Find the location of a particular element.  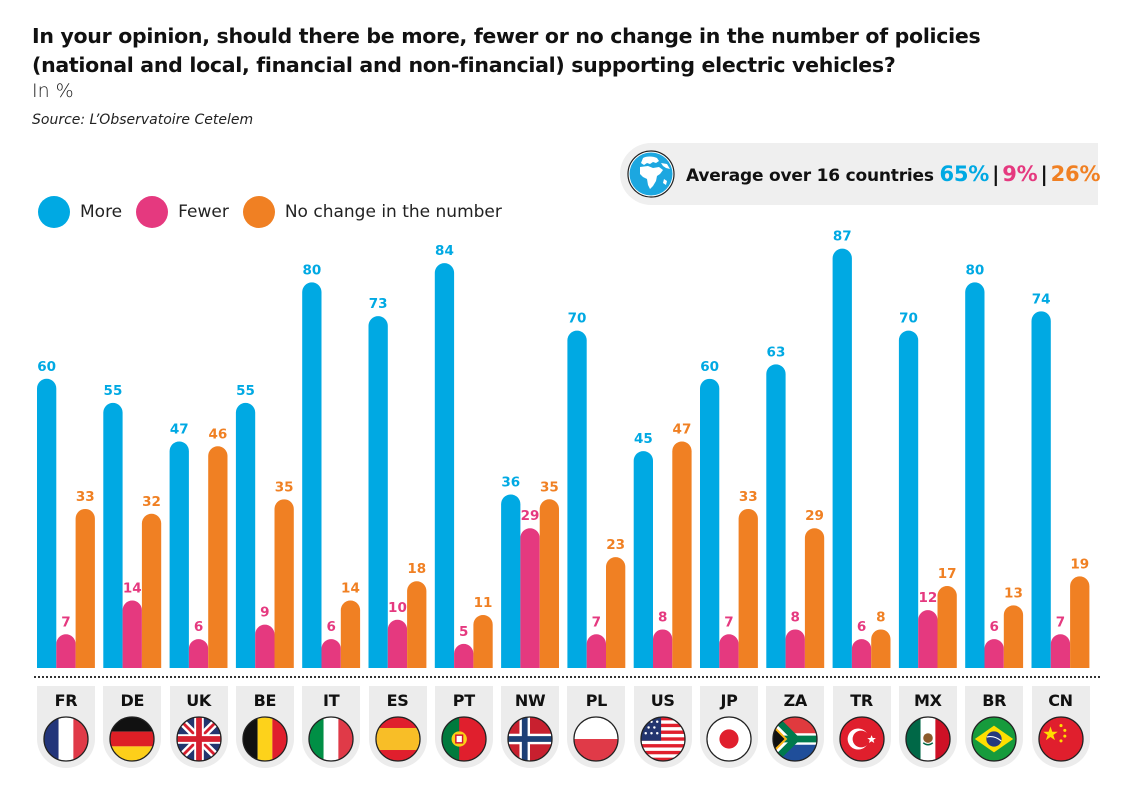

data-label-fewer-pl: 7 is located at coordinates (596, 622).